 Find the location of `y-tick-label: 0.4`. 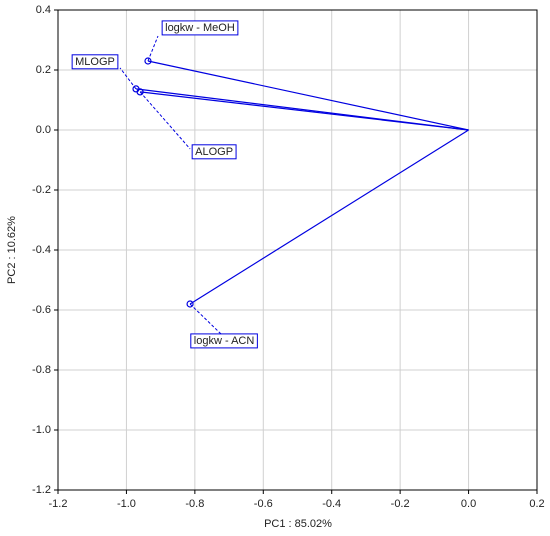

y-tick-label: 0.4 is located at coordinates (43, 10).